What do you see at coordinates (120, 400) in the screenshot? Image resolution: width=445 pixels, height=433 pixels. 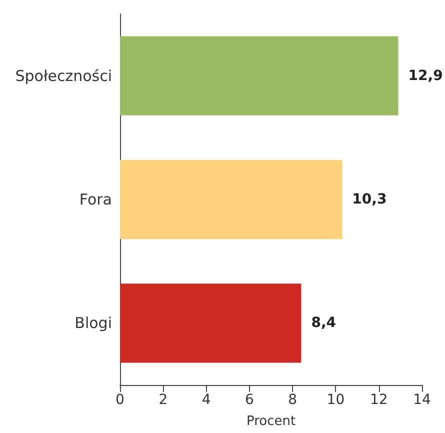 I see `x-tick-label: 0` at bounding box center [120, 400].